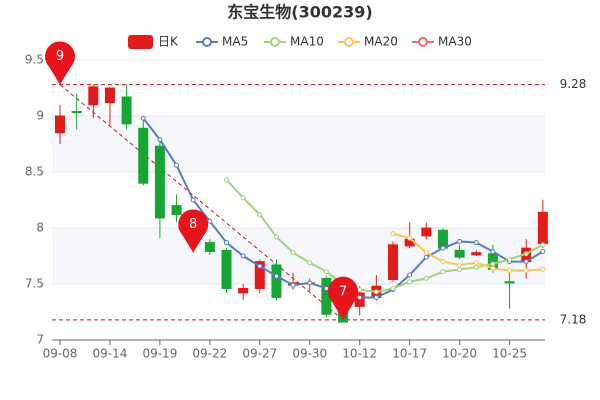  I want to click on chart-title: 东宝生物(300239), so click(299, 12).